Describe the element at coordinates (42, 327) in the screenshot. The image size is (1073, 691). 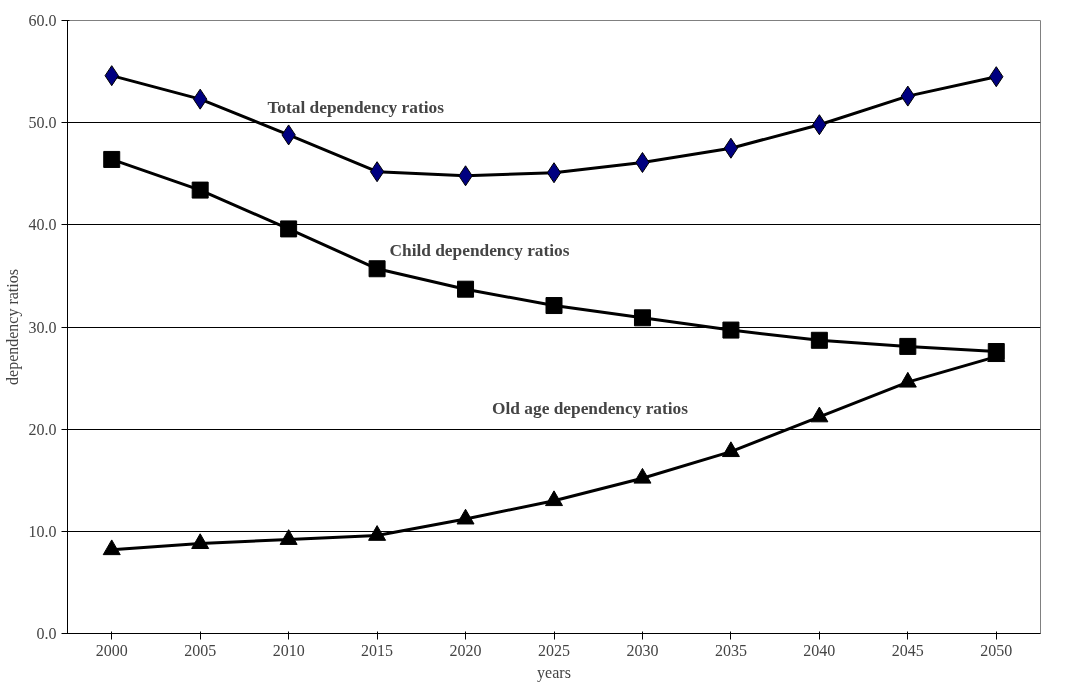
I see `y-tick-label: 30.0` at that location.